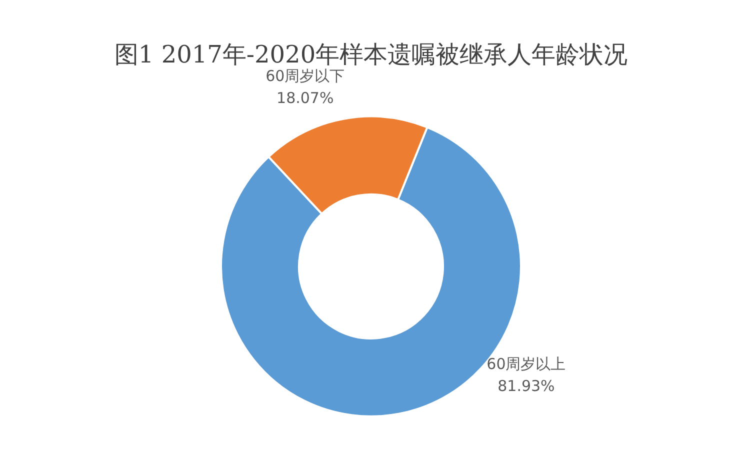  I want to click on slice-label: 60周岁以下, so click(305, 76).